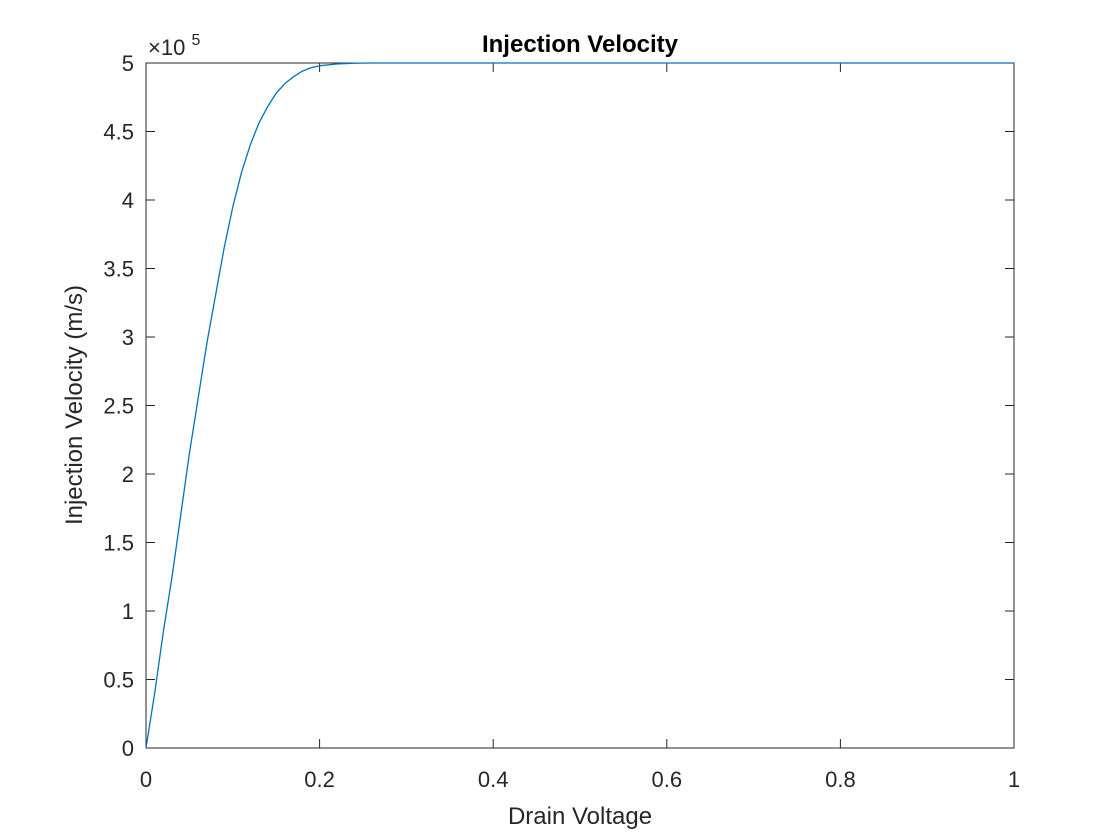 This screenshot has height=840, width=1120. What do you see at coordinates (74, 405) in the screenshot?
I see `y-axis-label: Injection Velocity (m/s)` at bounding box center [74, 405].